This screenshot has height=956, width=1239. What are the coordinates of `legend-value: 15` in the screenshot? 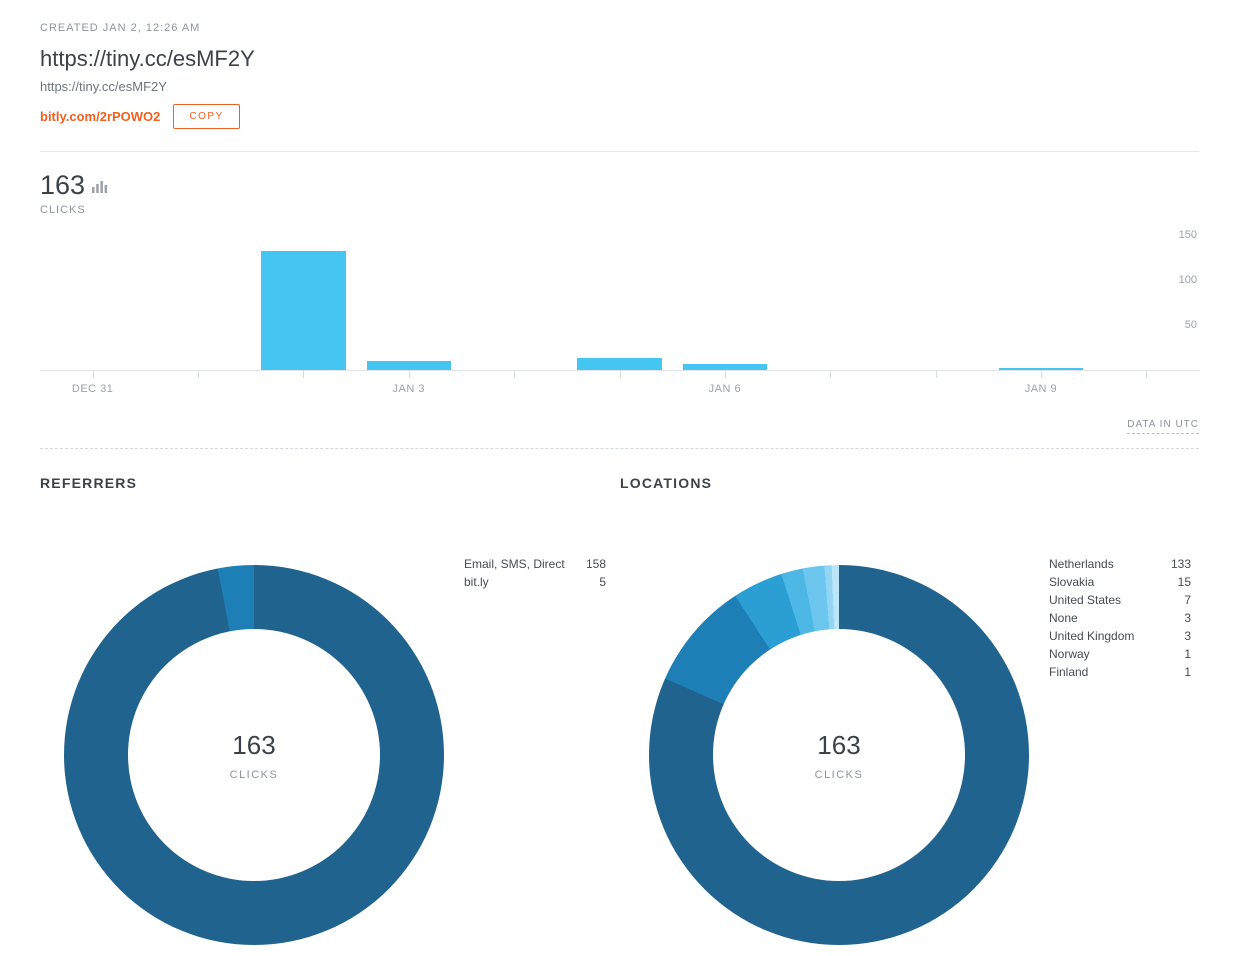 It's located at (1184, 582).